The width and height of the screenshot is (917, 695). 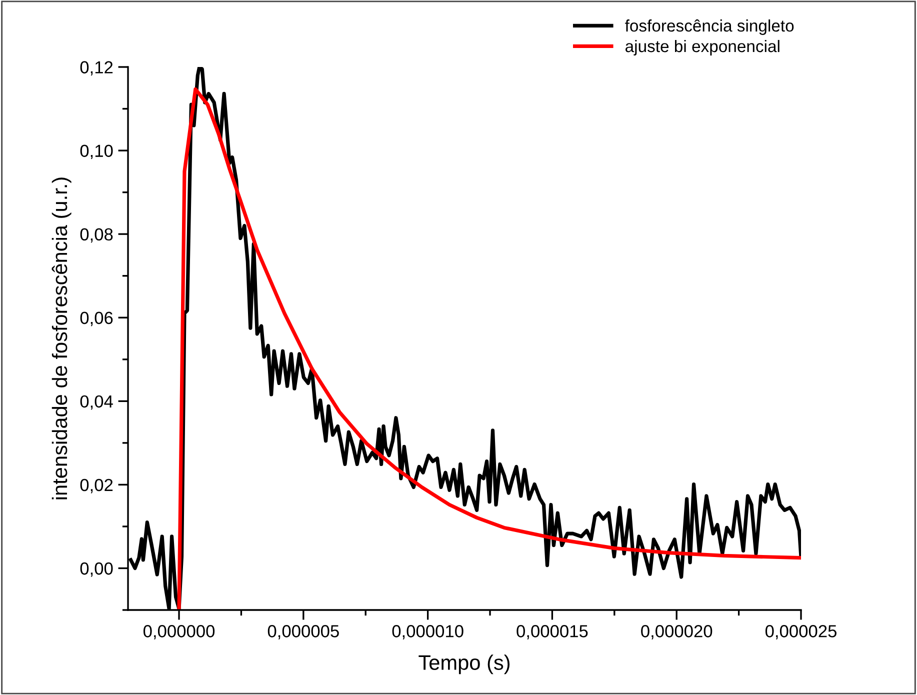 I want to click on legend-label: ajuste bi exponencial, so click(x=703, y=48).